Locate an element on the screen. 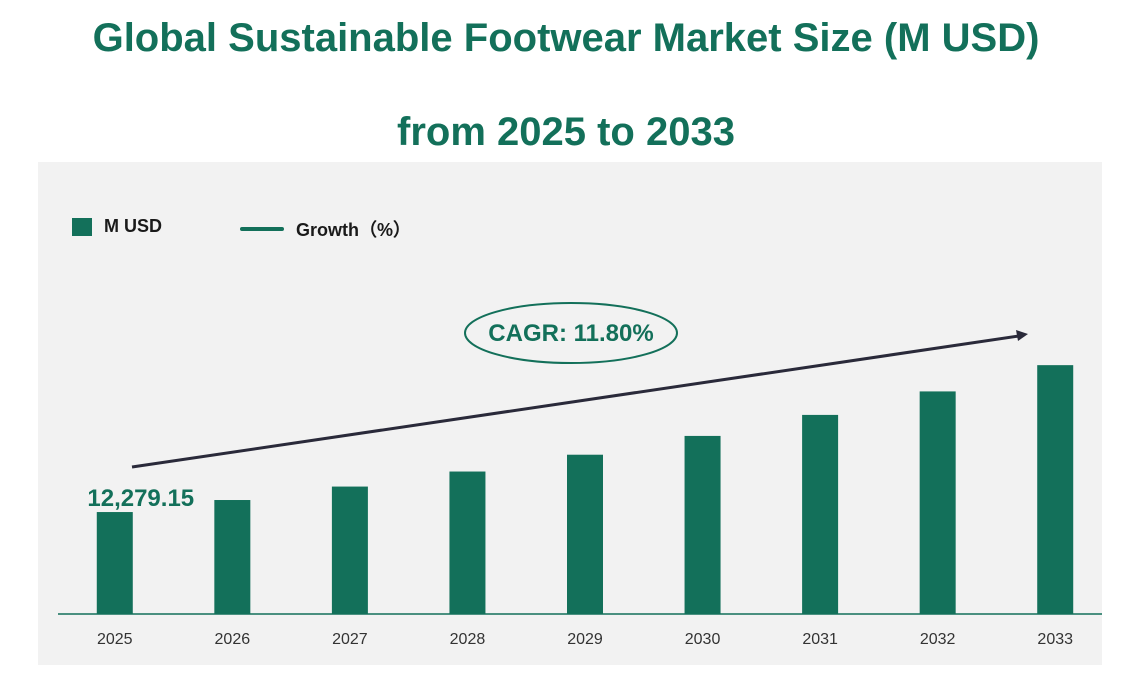 This screenshot has width=1132, height=674. x-tick-label-2031: 2031 is located at coordinates (820, 639).